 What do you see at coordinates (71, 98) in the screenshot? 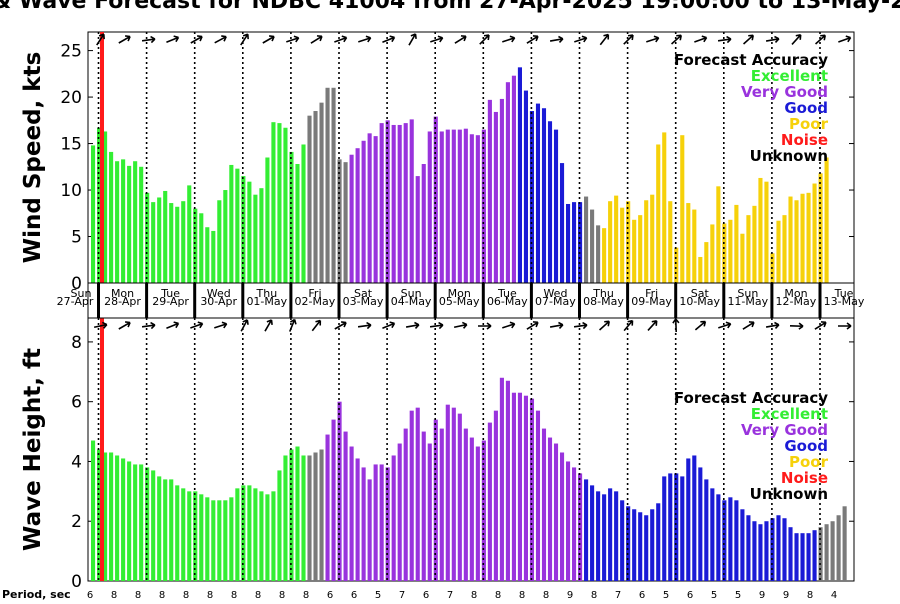
I see `y-tick-label: 20` at bounding box center [71, 98].